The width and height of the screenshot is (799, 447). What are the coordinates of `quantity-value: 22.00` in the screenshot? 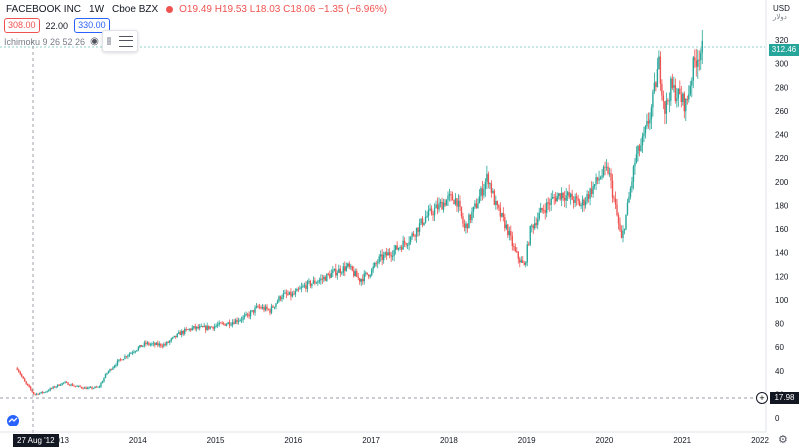 It's located at (57, 25).